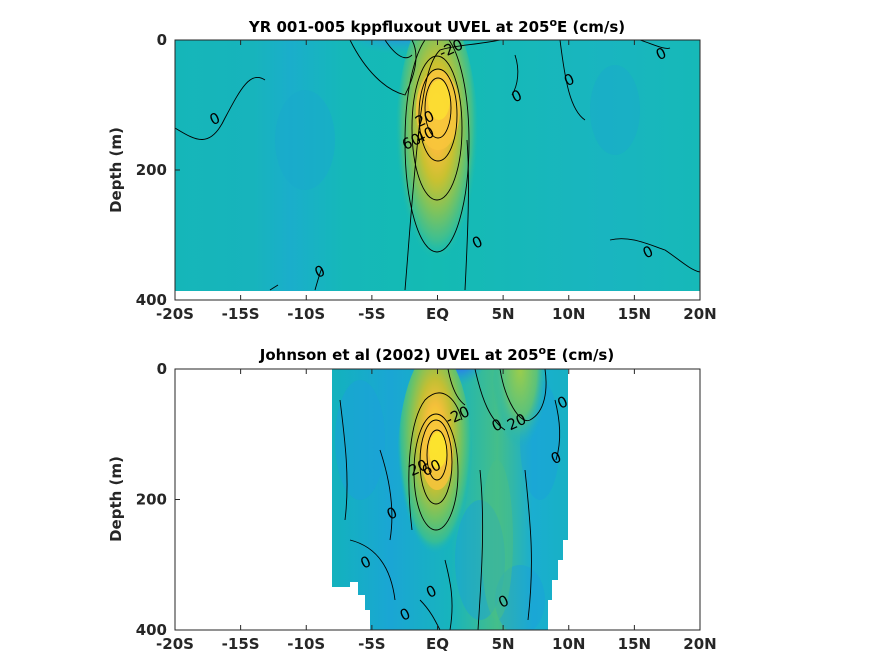 This screenshot has width=875, height=656. I want to click on top-y-tick-label: 0, so click(162, 40).